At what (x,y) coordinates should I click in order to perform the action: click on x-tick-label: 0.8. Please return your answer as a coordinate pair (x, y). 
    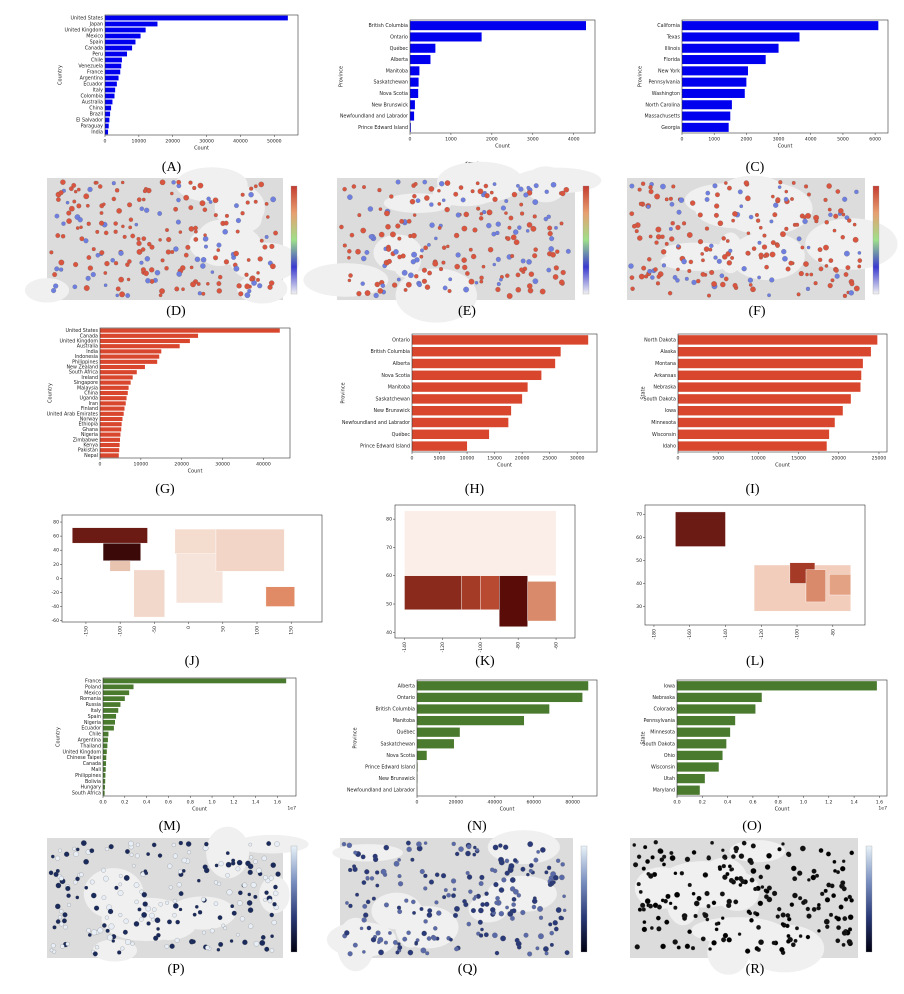
    Looking at the image, I should click on (190, 803).